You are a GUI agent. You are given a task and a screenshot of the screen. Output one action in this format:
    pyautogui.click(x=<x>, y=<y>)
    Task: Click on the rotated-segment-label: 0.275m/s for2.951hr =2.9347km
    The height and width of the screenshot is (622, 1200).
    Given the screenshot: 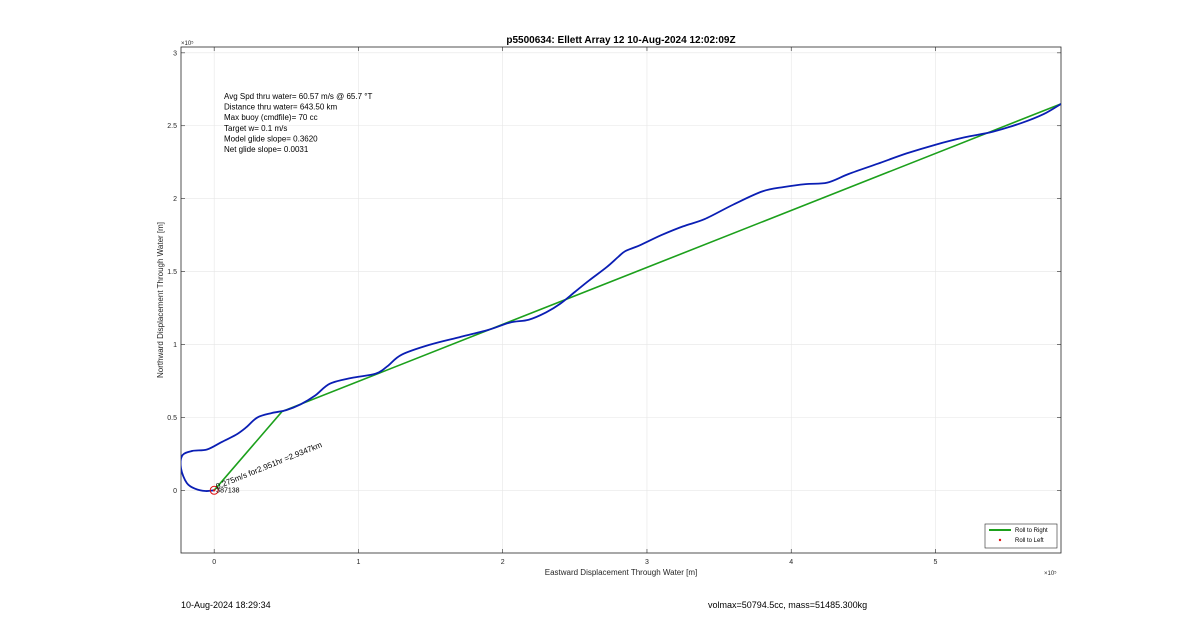 What is the action you would take?
    pyautogui.click(x=269, y=465)
    